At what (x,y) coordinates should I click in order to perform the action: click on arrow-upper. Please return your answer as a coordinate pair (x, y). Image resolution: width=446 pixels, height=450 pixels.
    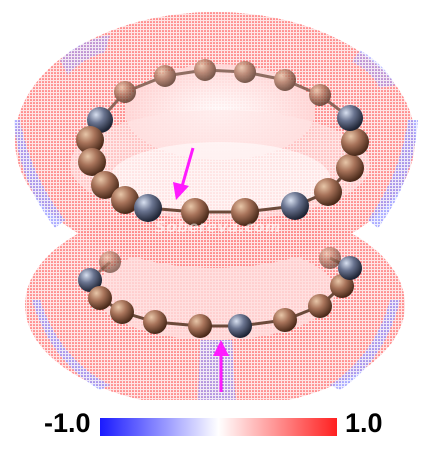
    Looking at the image, I should click on (184, 173).